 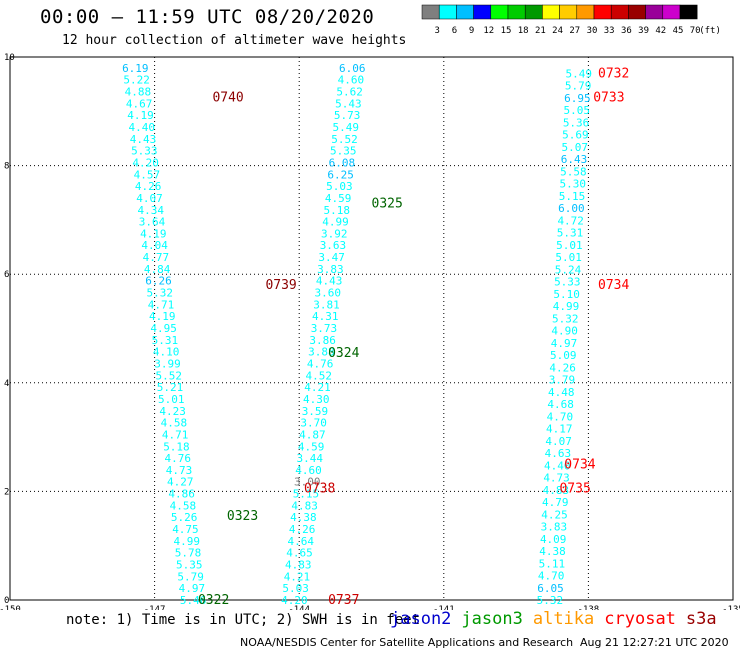 I want to click on wave-height-value: 4.73, so click(x=179, y=470).